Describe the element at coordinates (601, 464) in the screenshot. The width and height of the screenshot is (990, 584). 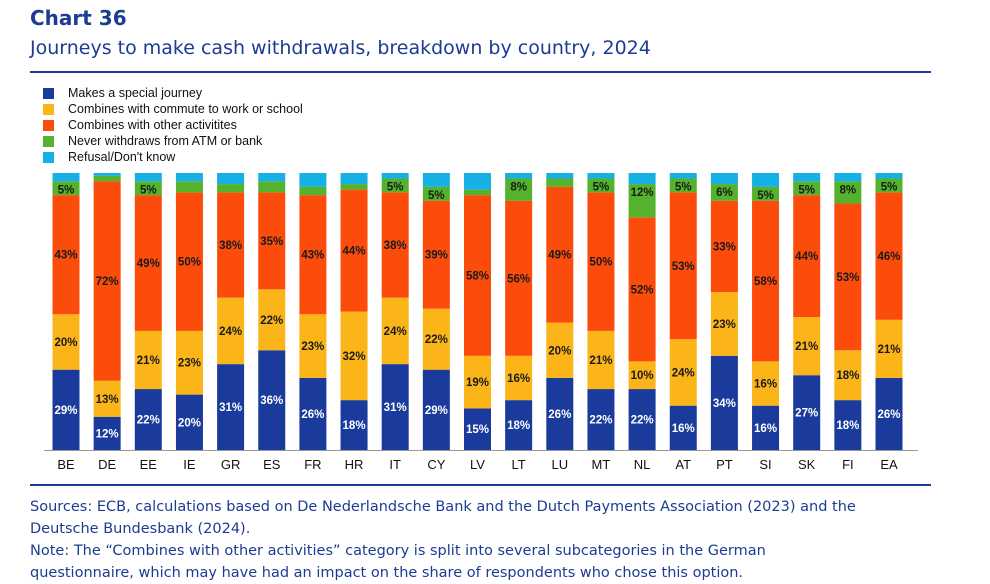
I see `x-tick-label: MT` at that location.